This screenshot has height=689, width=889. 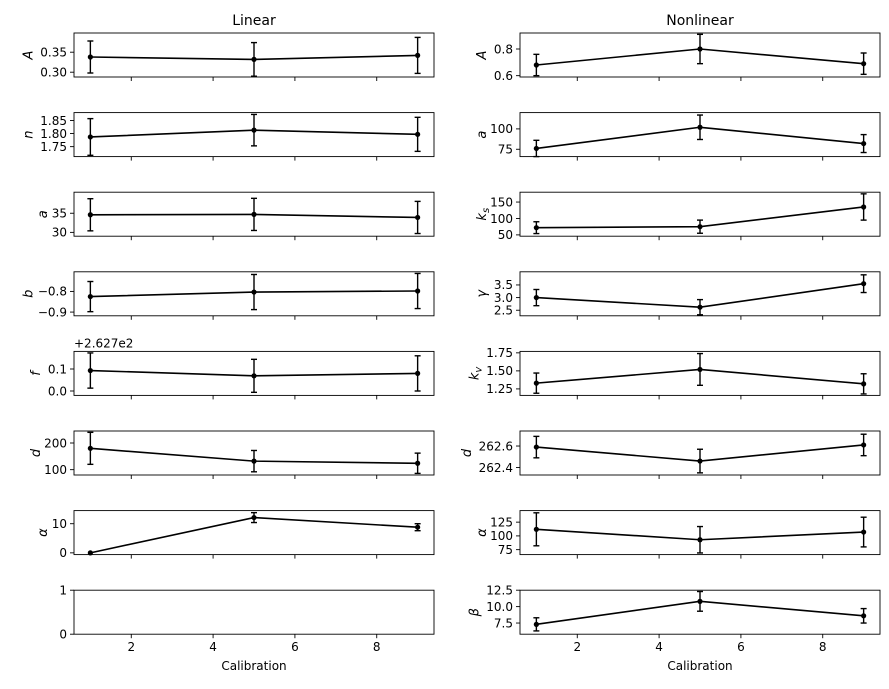 I want to click on subplot-title: Nonlinear, so click(x=700, y=21).